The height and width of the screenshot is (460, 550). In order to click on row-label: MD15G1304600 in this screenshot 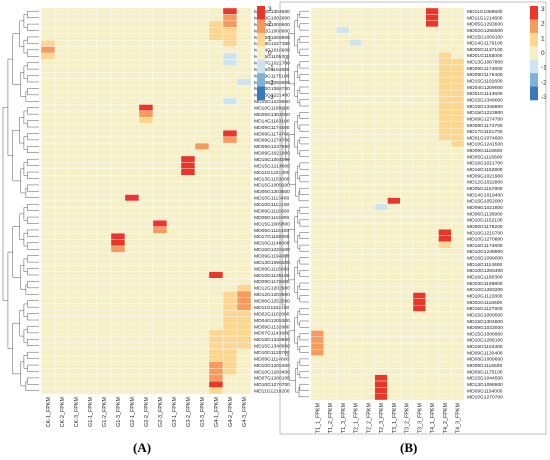, I will do `click(485, 322)`.